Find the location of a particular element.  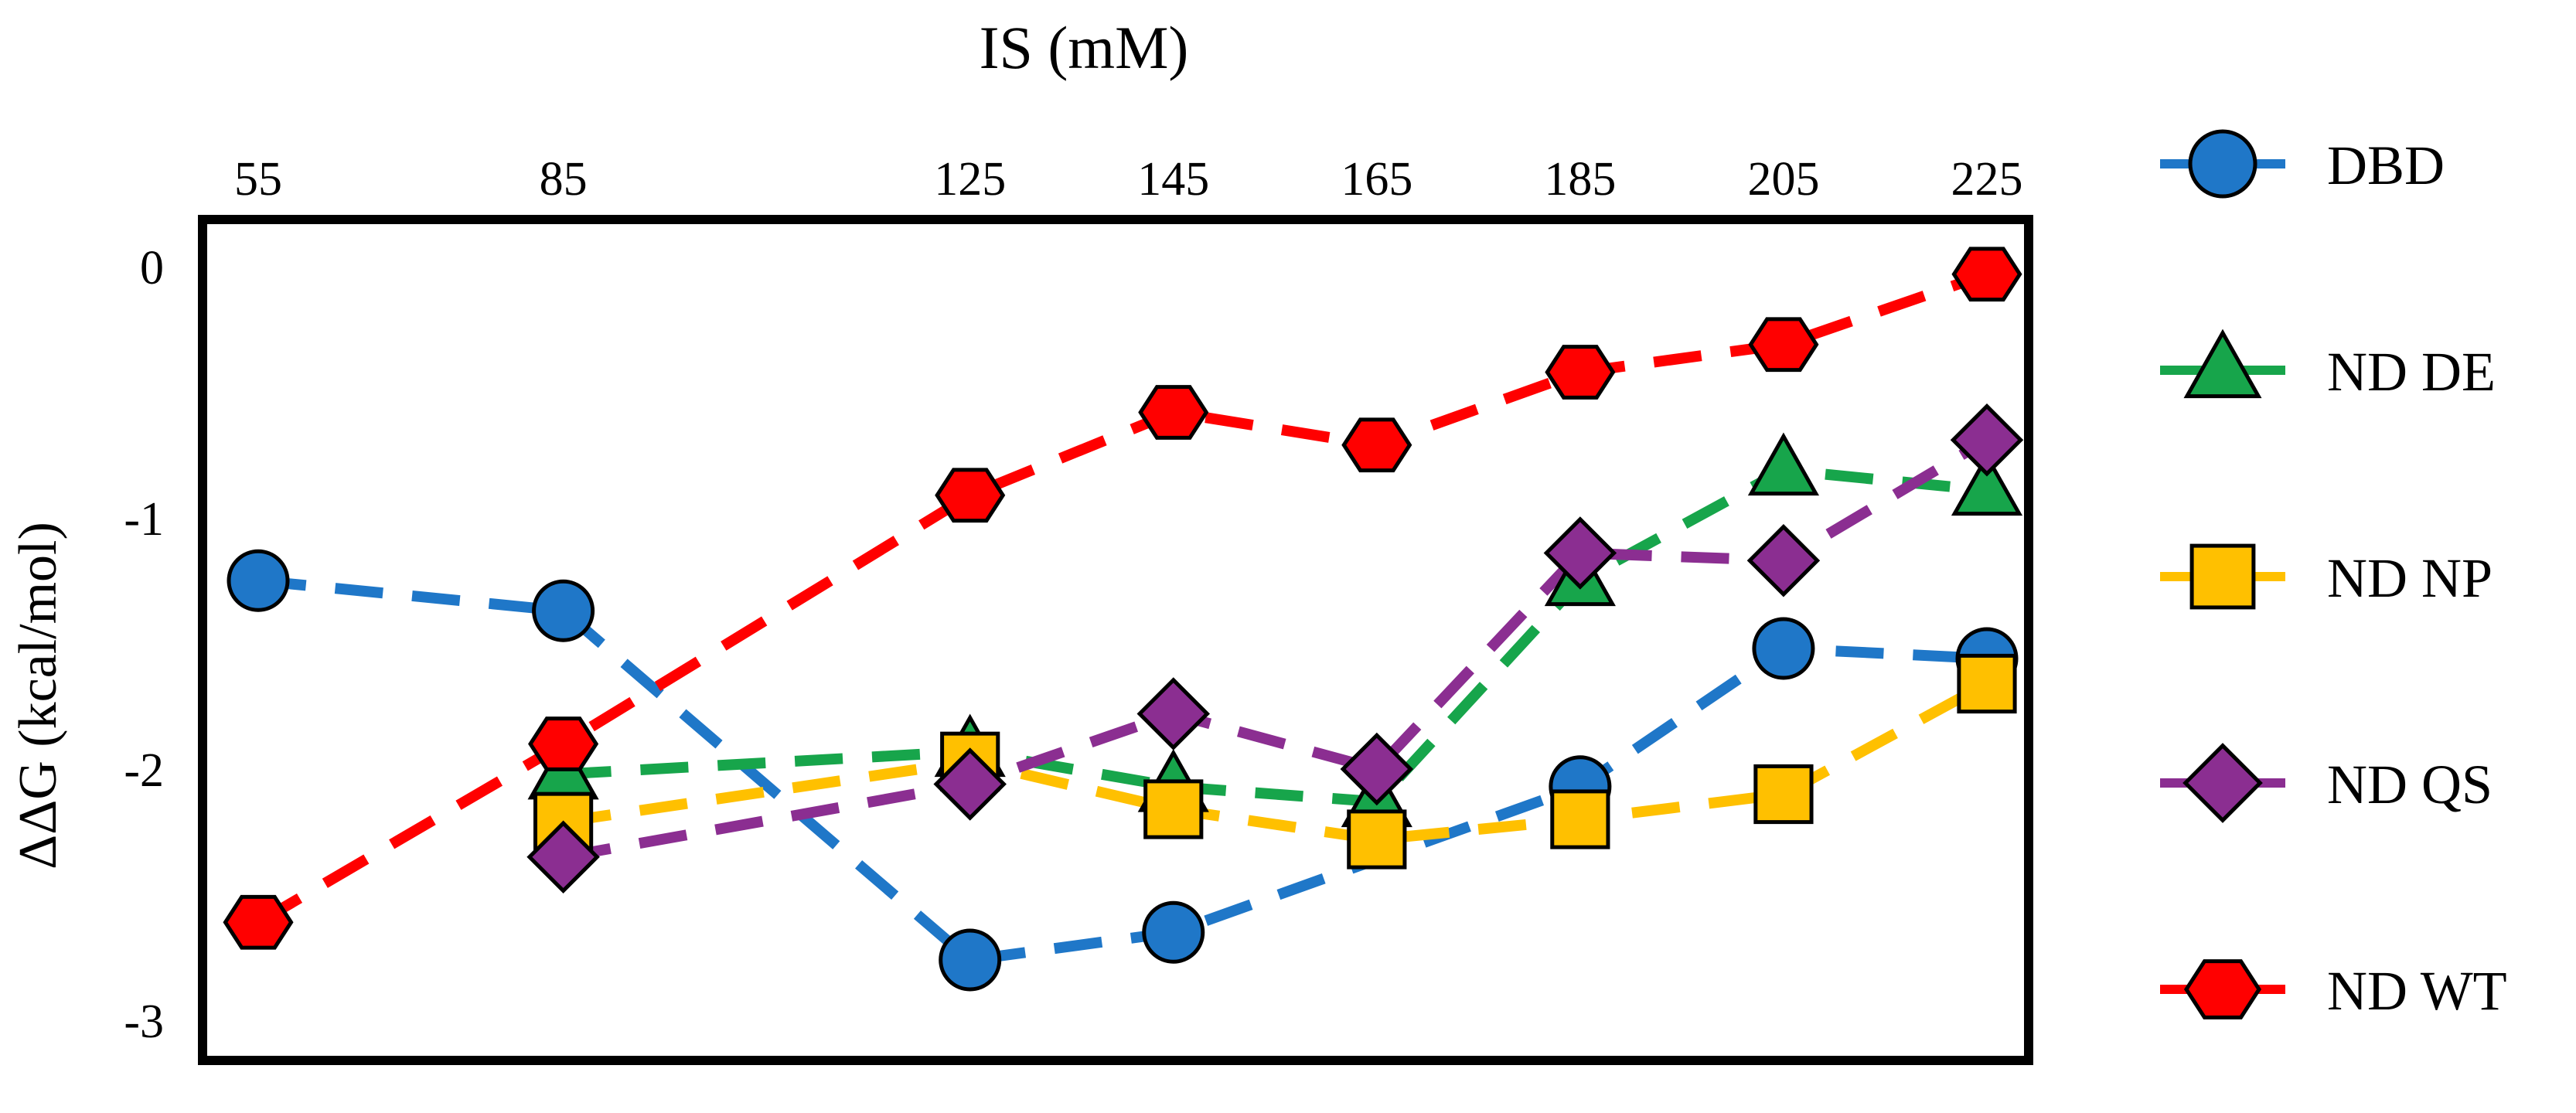

legend-item: ND WT is located at coordinates (2333, 990).